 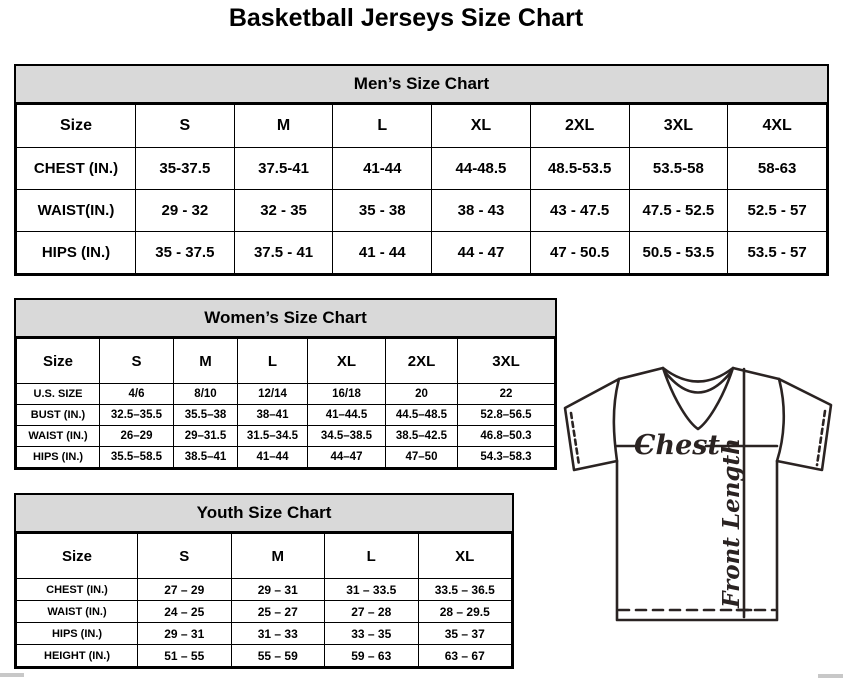 I want to click on size-value-cell: 41–44, so click(x=272, y=457).